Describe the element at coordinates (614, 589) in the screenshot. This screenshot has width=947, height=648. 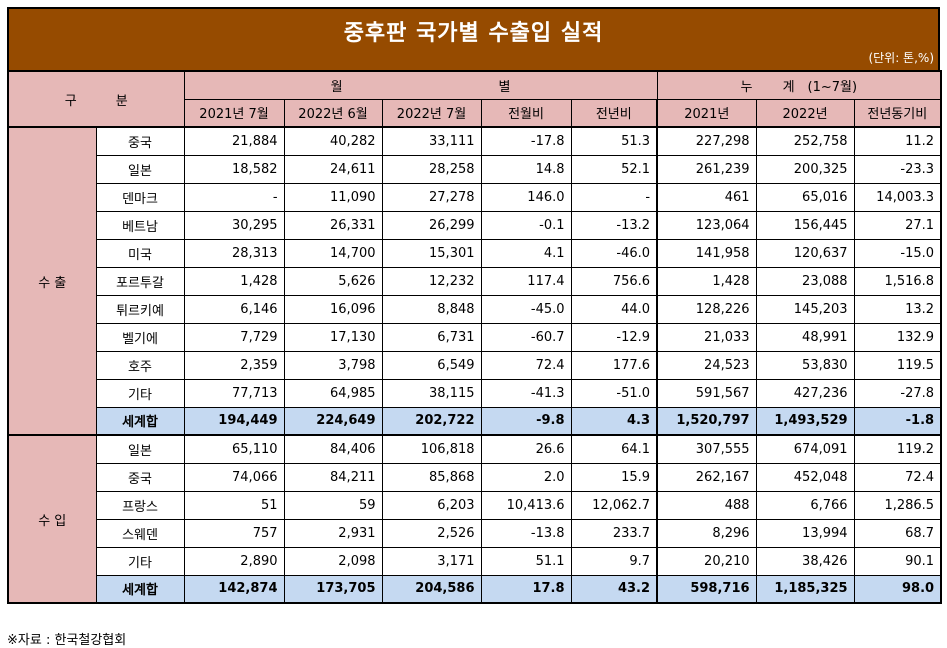
I see `value-cell: 43.2` at that location.